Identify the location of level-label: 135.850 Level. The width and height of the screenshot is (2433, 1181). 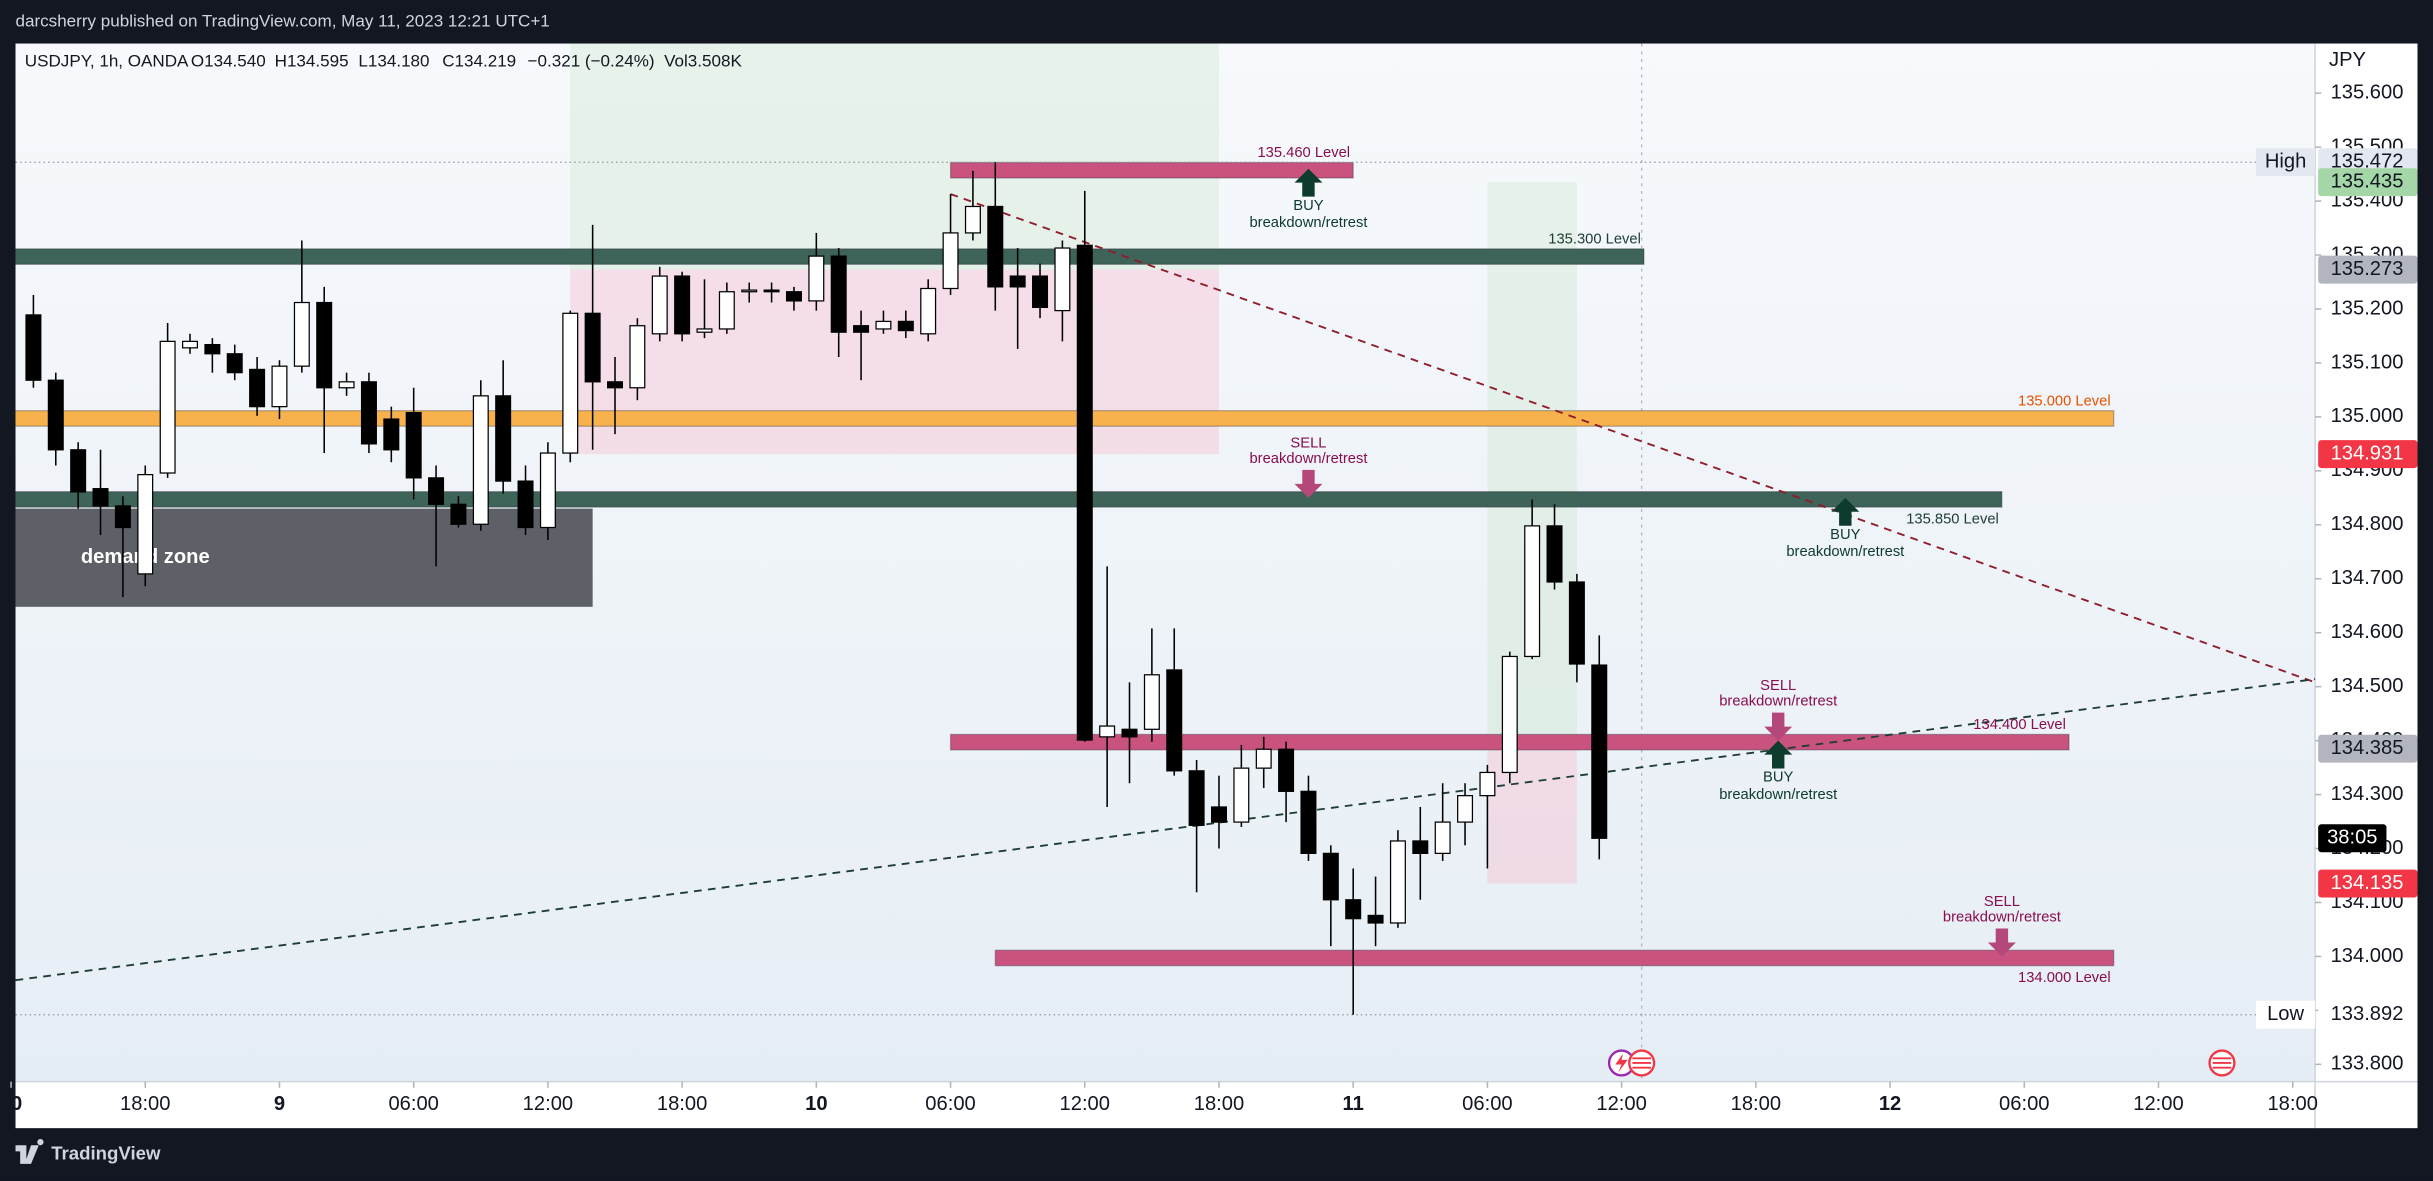
(1952, 519).